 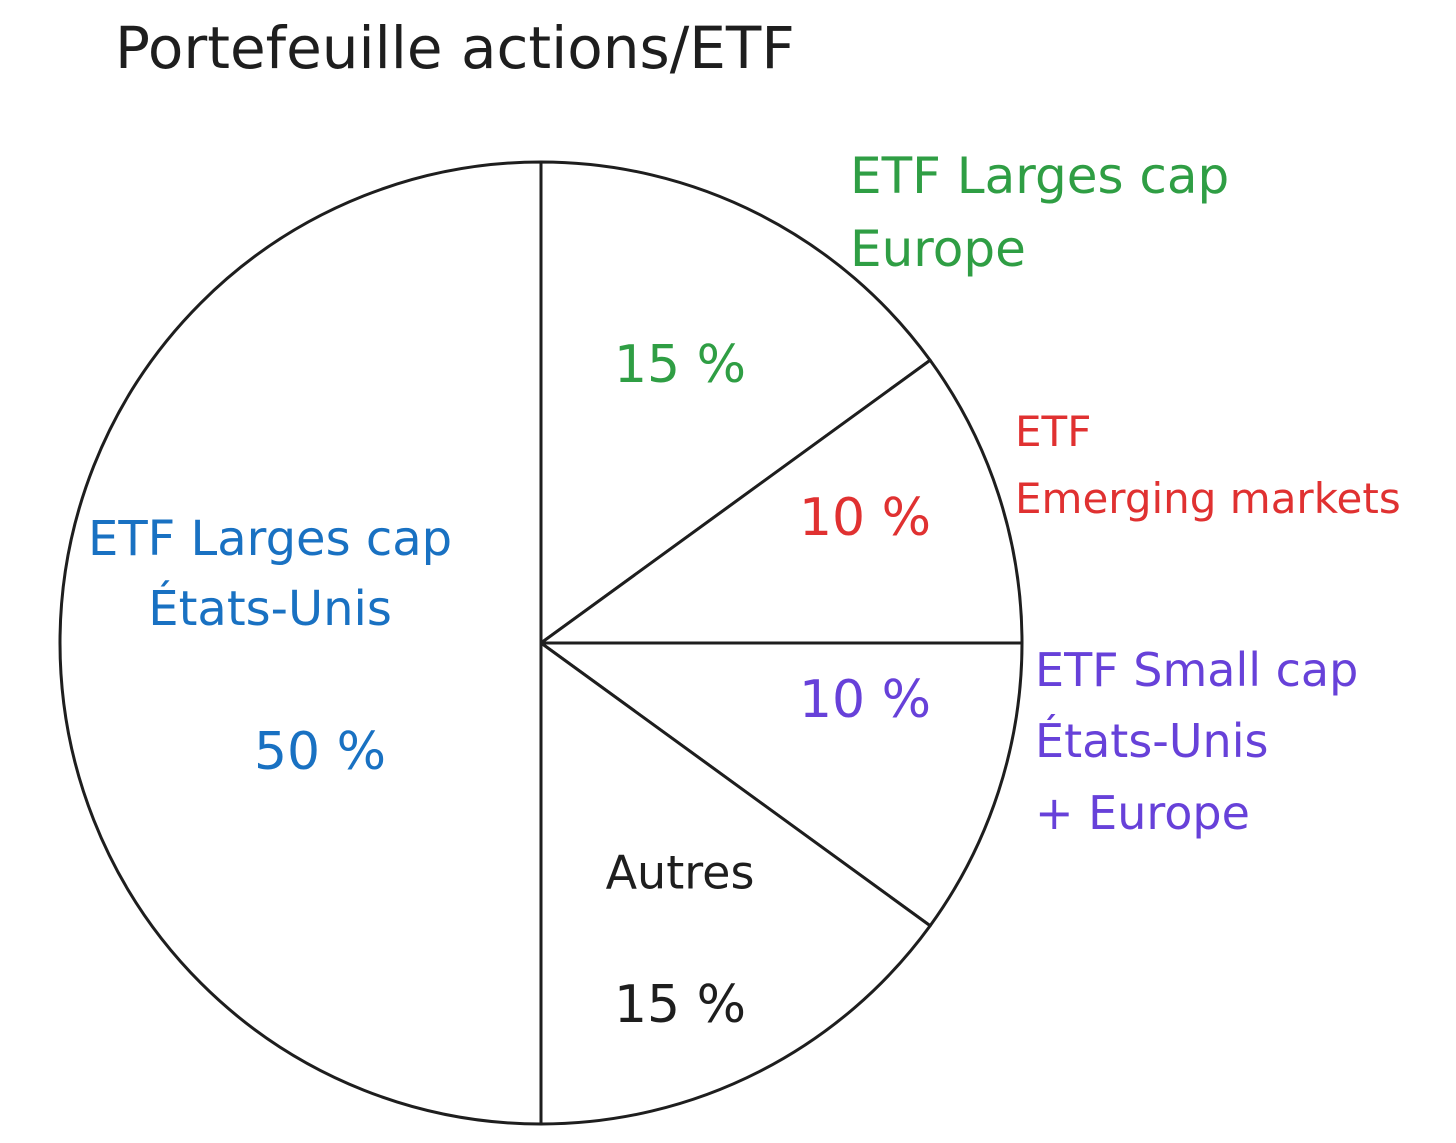 I want to click on slice-label: ETF Larges cap États-Unis, so click(x=270, y=574).